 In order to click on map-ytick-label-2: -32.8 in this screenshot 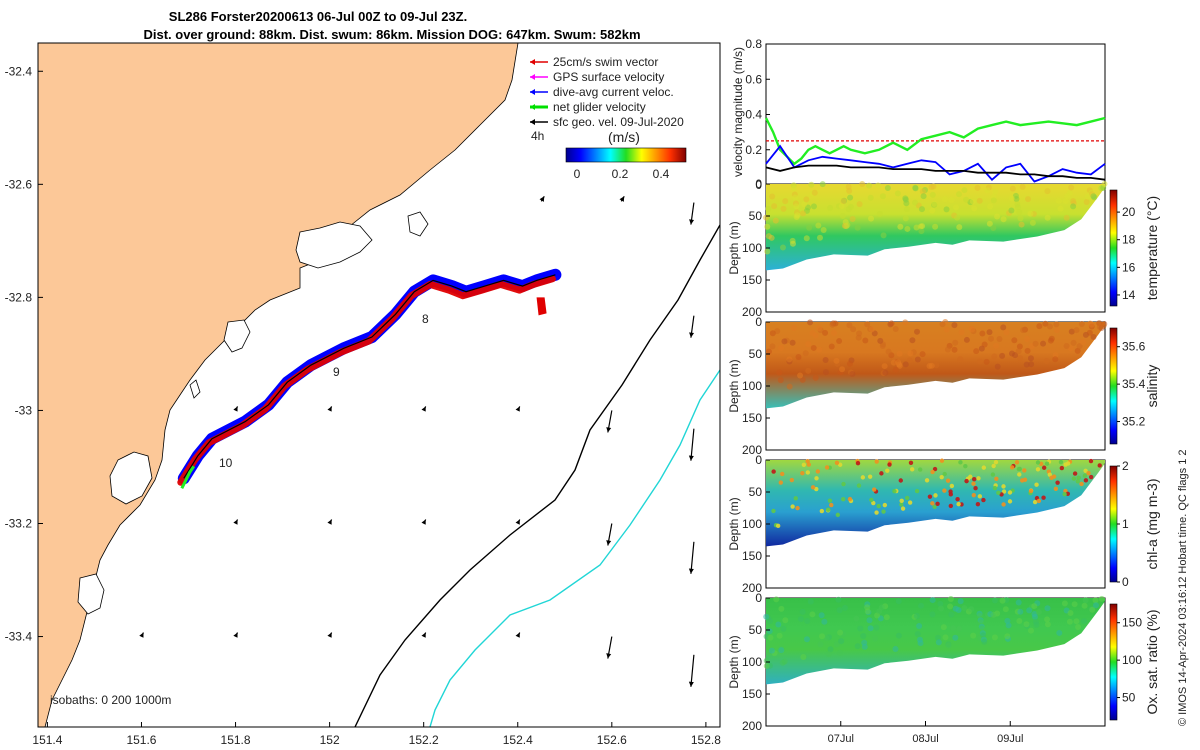, I will do `click(19, 297)`.